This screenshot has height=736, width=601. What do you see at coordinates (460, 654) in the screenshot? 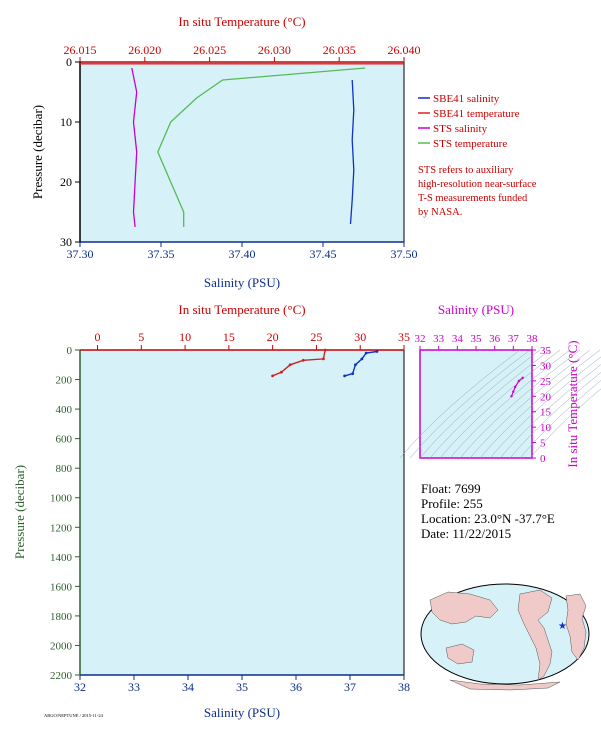
I see `map-land-australia` at bounding box center [460, 654].